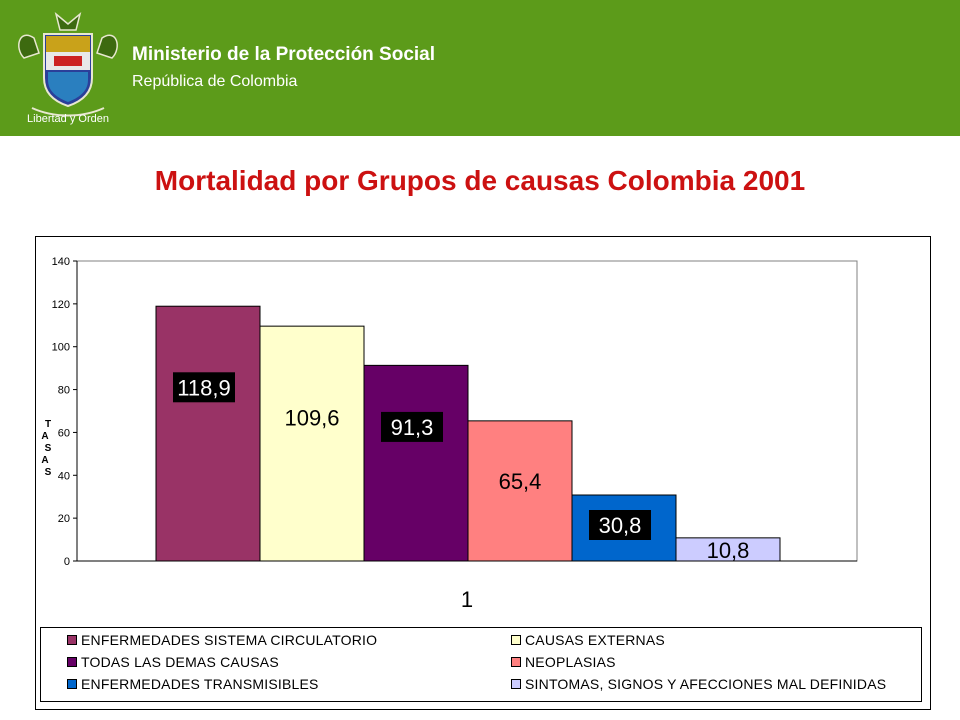  What do you see at coordinates (61, 305) in the screenshot?
I see `y-tick-label: 120` at bounding box center [61, 305].